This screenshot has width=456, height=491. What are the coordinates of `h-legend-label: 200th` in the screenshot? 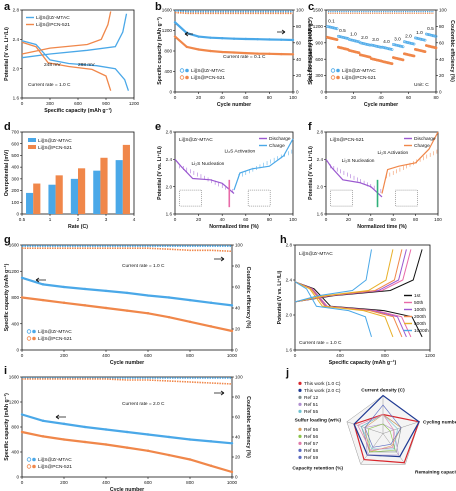 It's located at (420, 317).